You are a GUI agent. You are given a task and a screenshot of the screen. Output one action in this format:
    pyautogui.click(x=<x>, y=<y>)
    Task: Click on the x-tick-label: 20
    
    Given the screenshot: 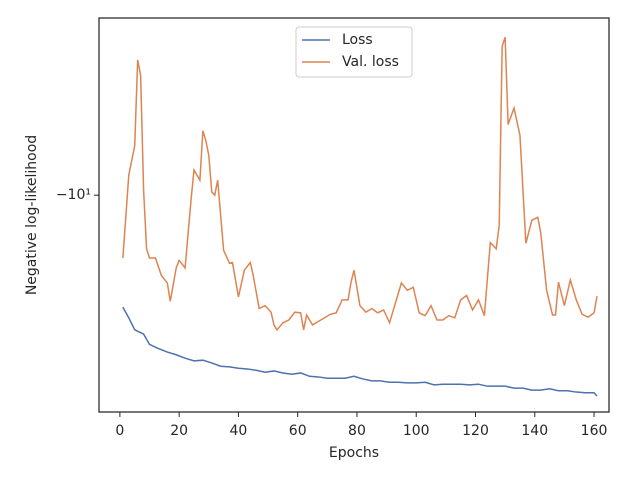 What is the action you would take?
    pyautogui.click(x=179, y=431)
    